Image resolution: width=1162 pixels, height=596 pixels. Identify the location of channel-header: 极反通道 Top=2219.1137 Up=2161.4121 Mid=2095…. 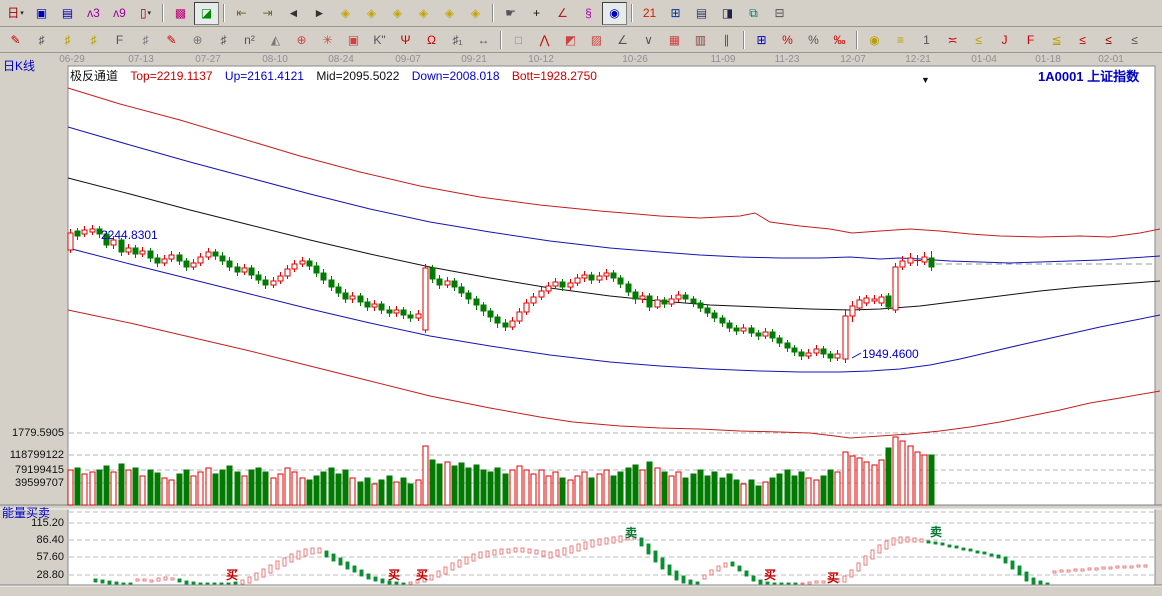
(338, 75).